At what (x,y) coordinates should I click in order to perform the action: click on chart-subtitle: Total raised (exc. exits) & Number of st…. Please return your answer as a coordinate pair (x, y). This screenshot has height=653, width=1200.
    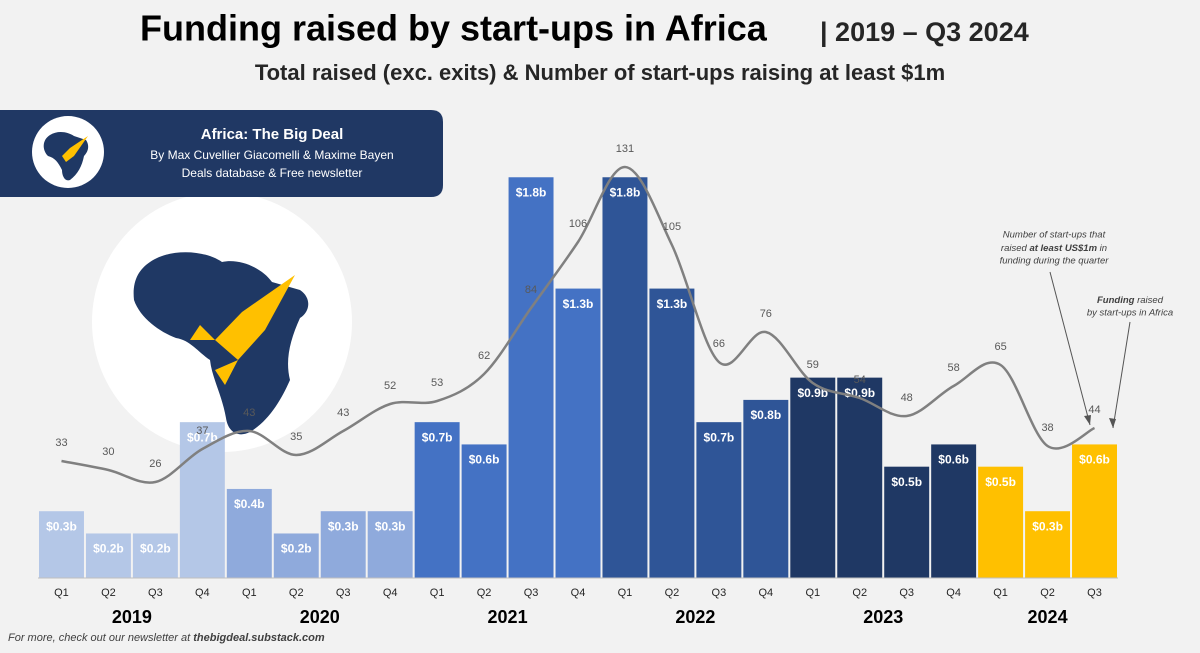
    Looking at the image, I should click on (600, 72).